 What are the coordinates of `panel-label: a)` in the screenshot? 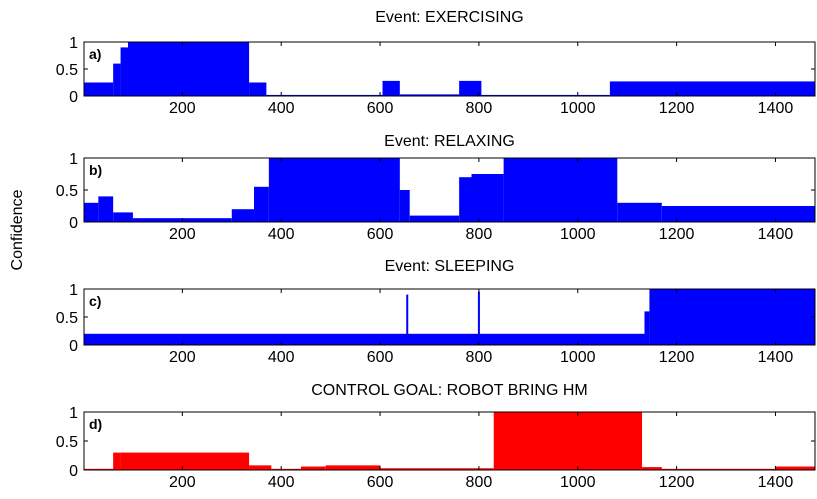 It's located at (95, 54).